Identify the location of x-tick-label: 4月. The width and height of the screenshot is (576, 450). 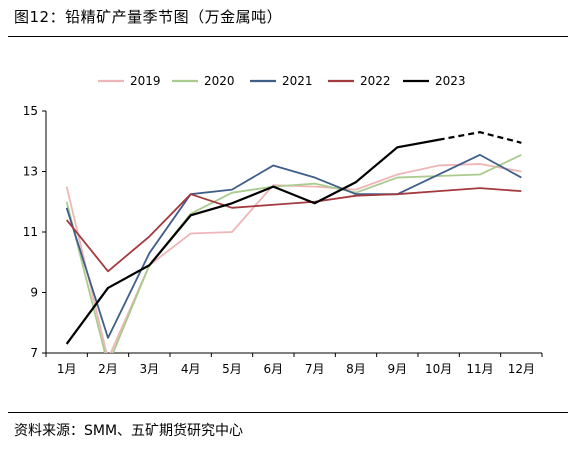
(191, 369).